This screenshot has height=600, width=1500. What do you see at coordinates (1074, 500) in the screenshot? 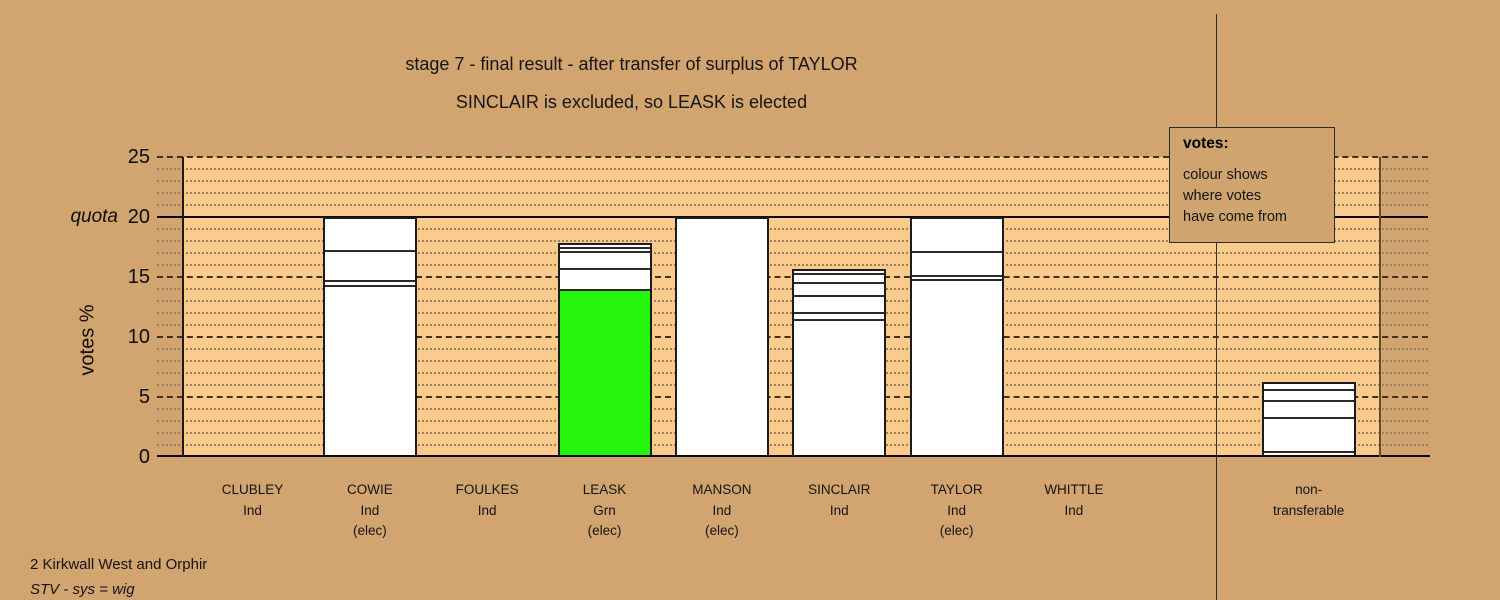
I see `x-label-whittle: WHITTLE Ind` at bounding box center [1074, 500].